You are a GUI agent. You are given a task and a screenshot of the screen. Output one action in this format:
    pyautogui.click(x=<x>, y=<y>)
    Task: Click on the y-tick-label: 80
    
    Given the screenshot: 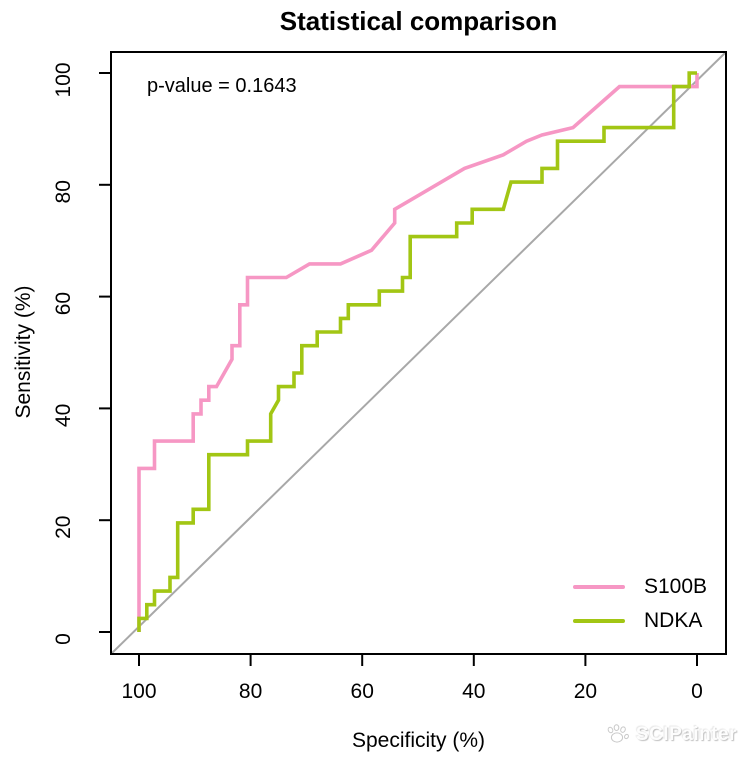 What is the action you would take?
    pyautogui.click(x=63, y=191)
    